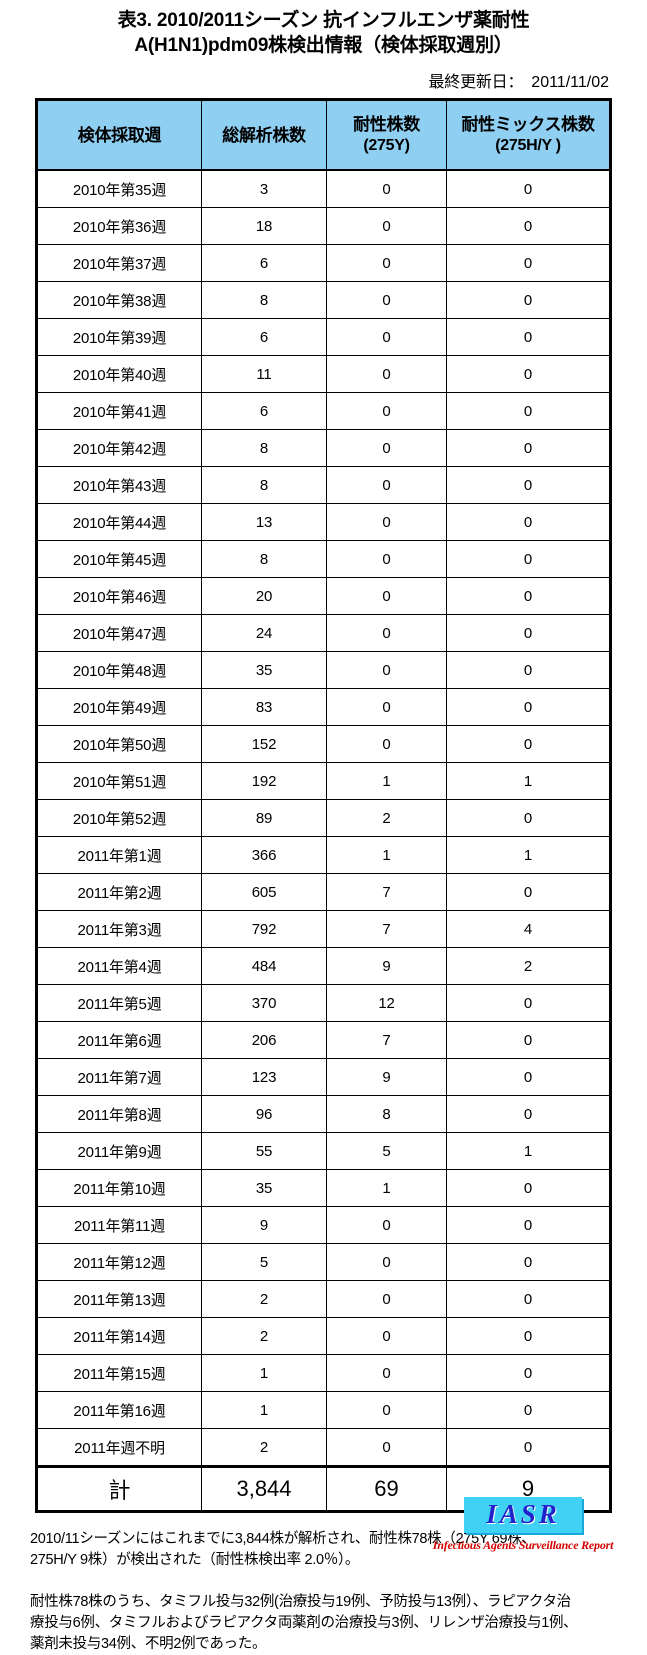 This screenshot has height=1655, width=647. Describe the element at coordinates (119, 966) in the screenshot. I see `cell-week: 2011年第4週` at that location.